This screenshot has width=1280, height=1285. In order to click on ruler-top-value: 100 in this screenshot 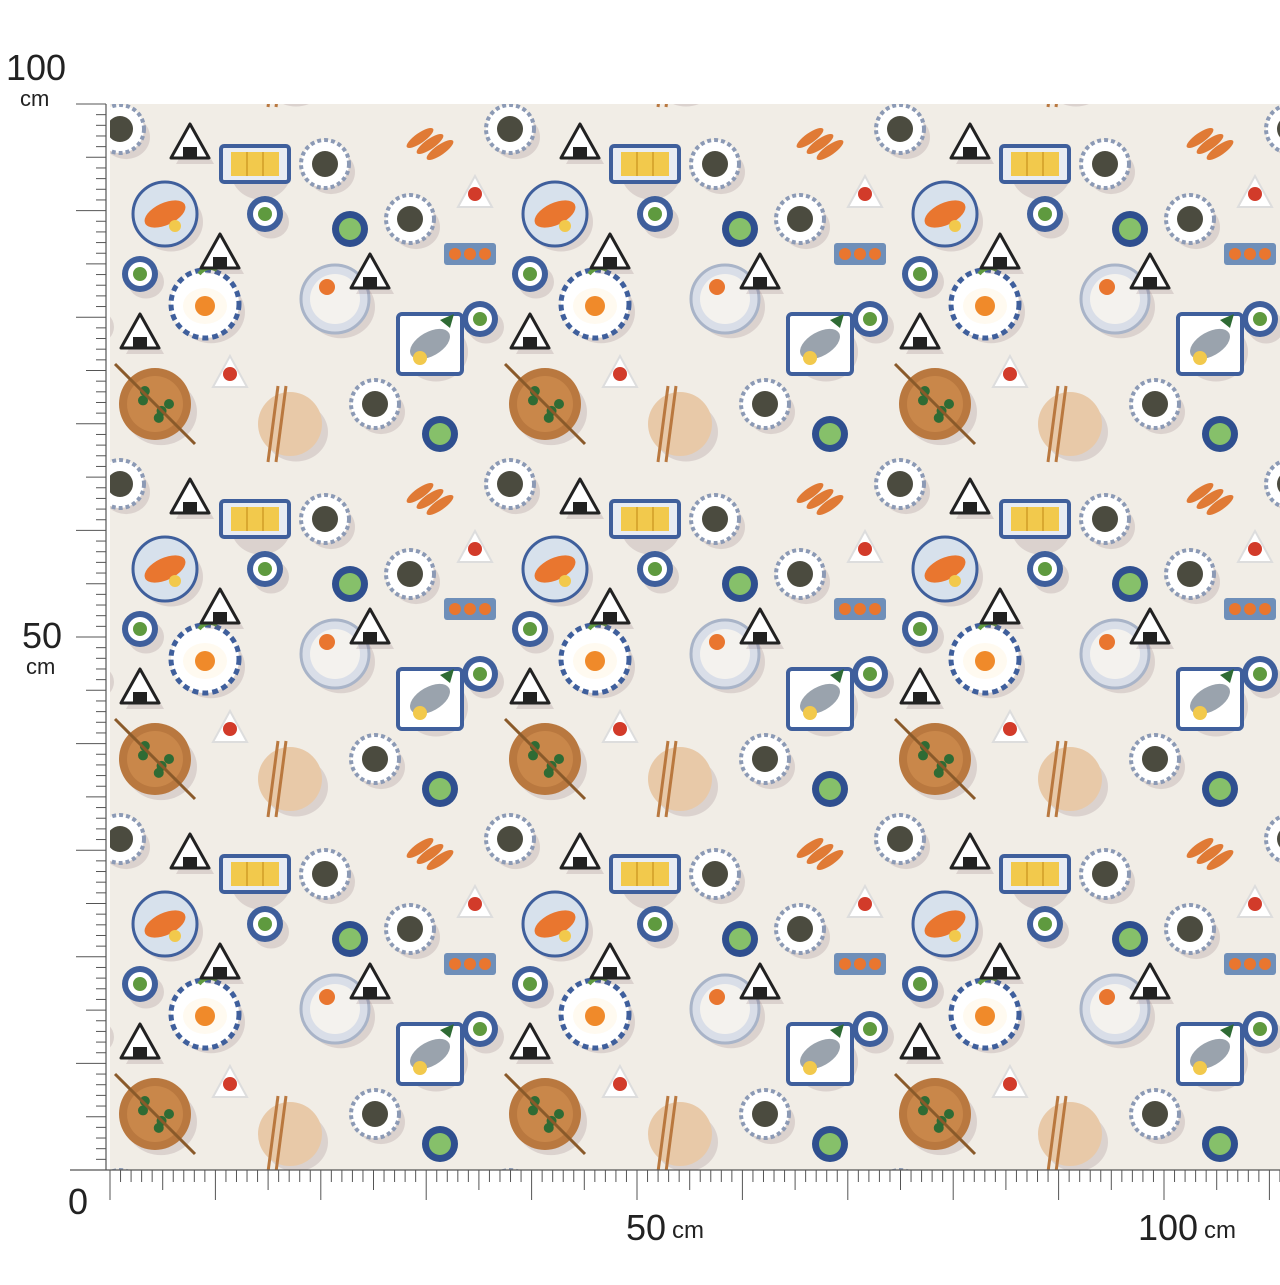, I will do `click(36, 67)`.